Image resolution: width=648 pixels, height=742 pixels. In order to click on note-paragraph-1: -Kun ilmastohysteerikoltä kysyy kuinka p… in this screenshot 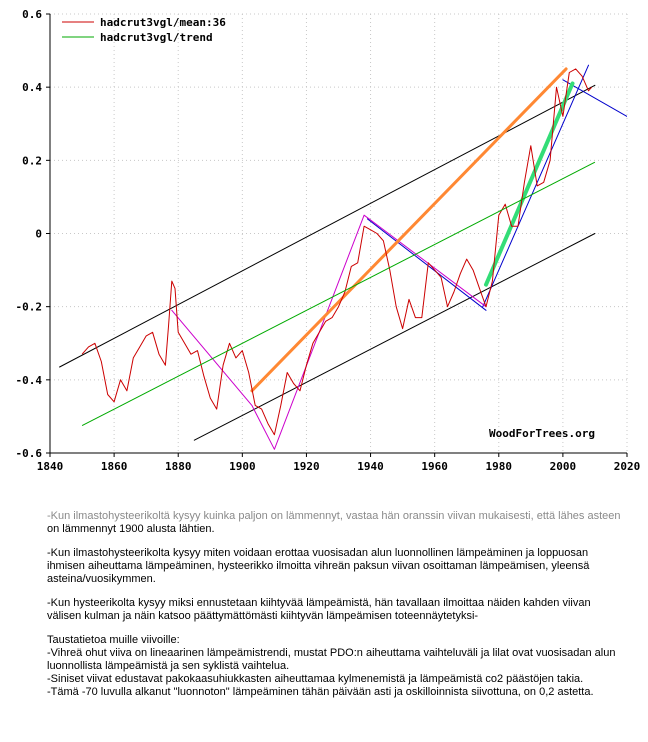, I will do `click(337, 523)`.